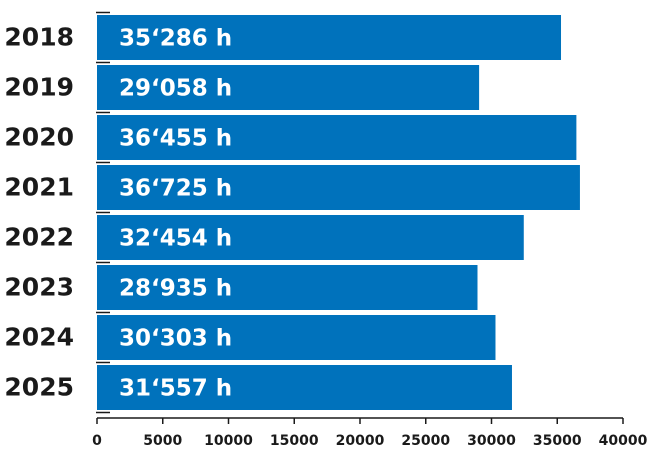 The width and height of the screenshot is (648, 457). I want to click on x-tick-label: 10000, so click(228, 441).